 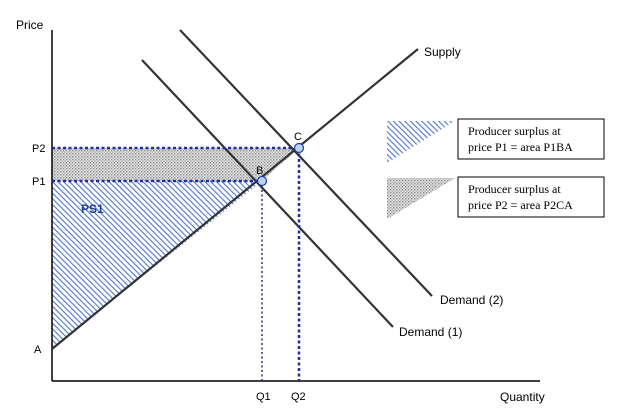 I want to click on p2-tick-label: P2, so click(x=38, y=149).